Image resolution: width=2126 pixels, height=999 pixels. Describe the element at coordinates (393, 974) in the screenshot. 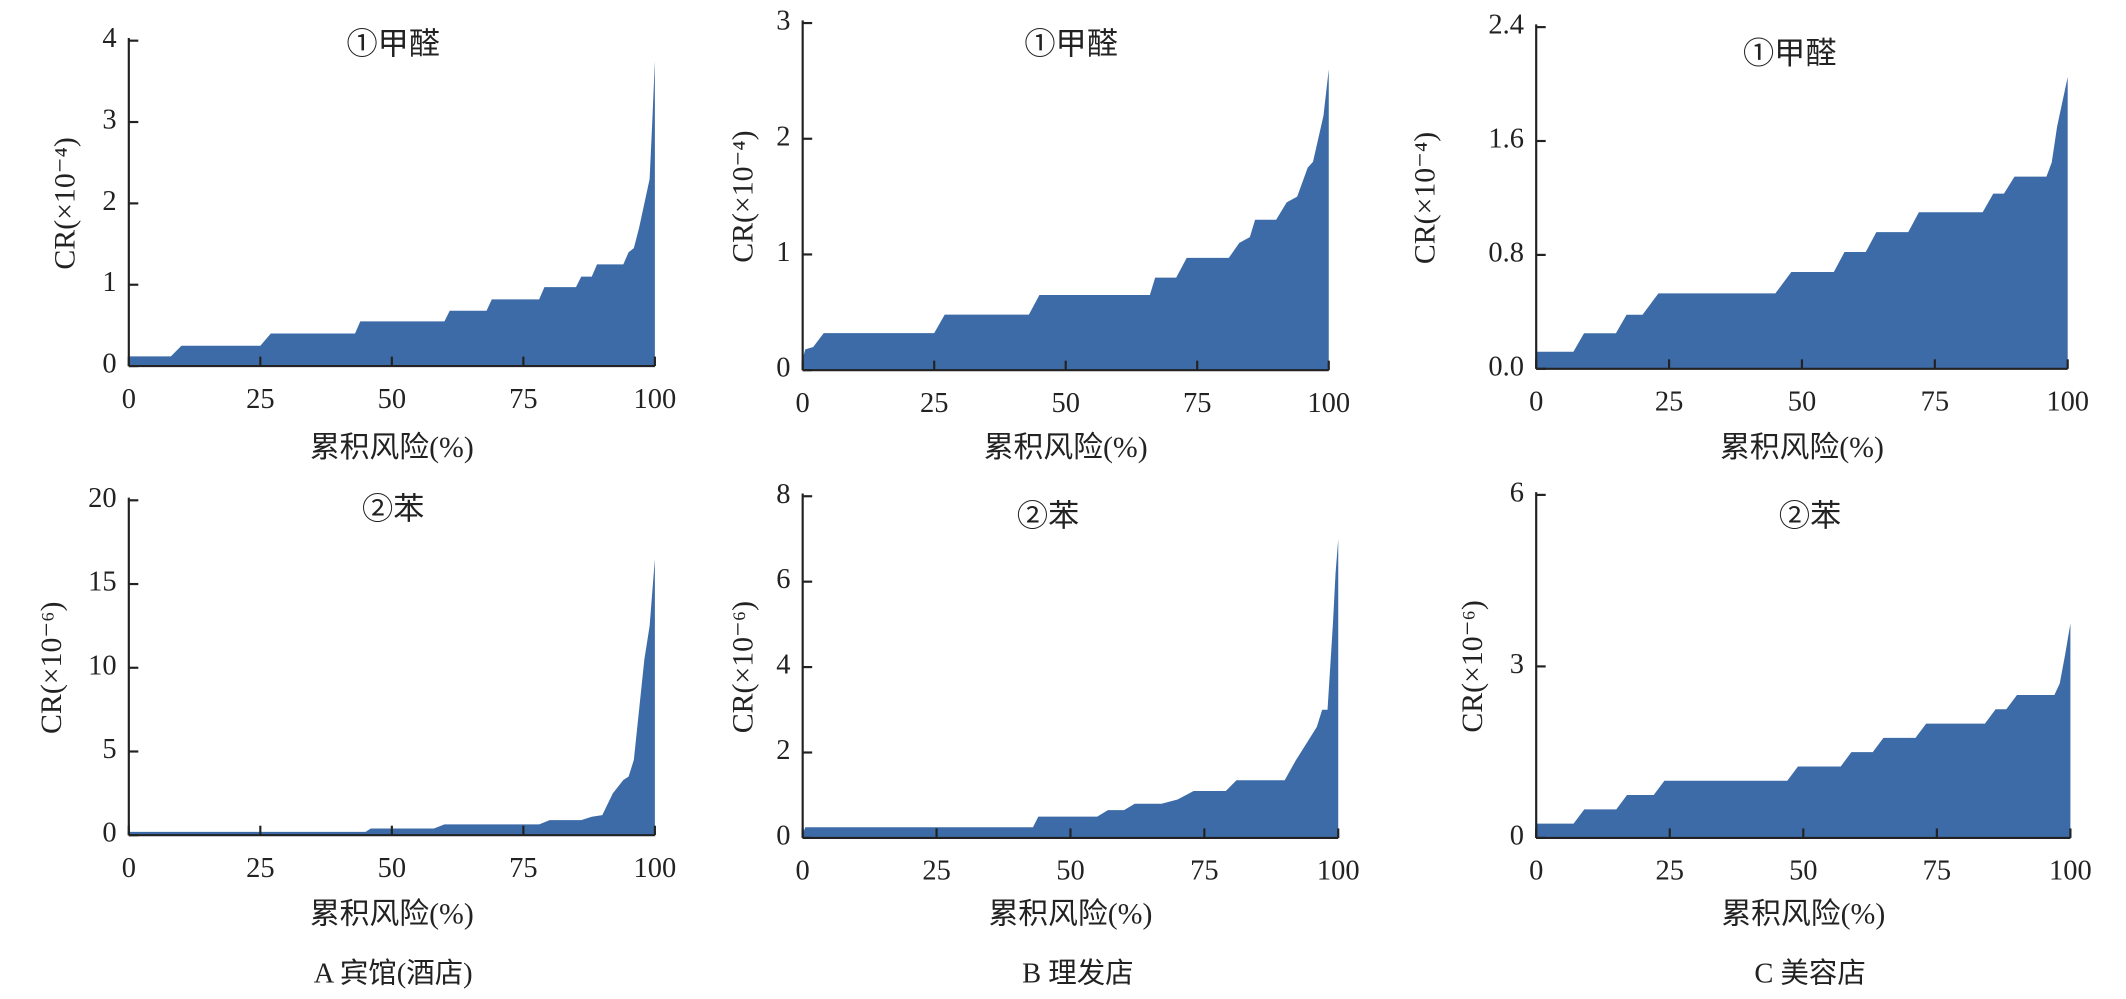

I see `panel-caption: A 宾馆(酒店)` at that location.